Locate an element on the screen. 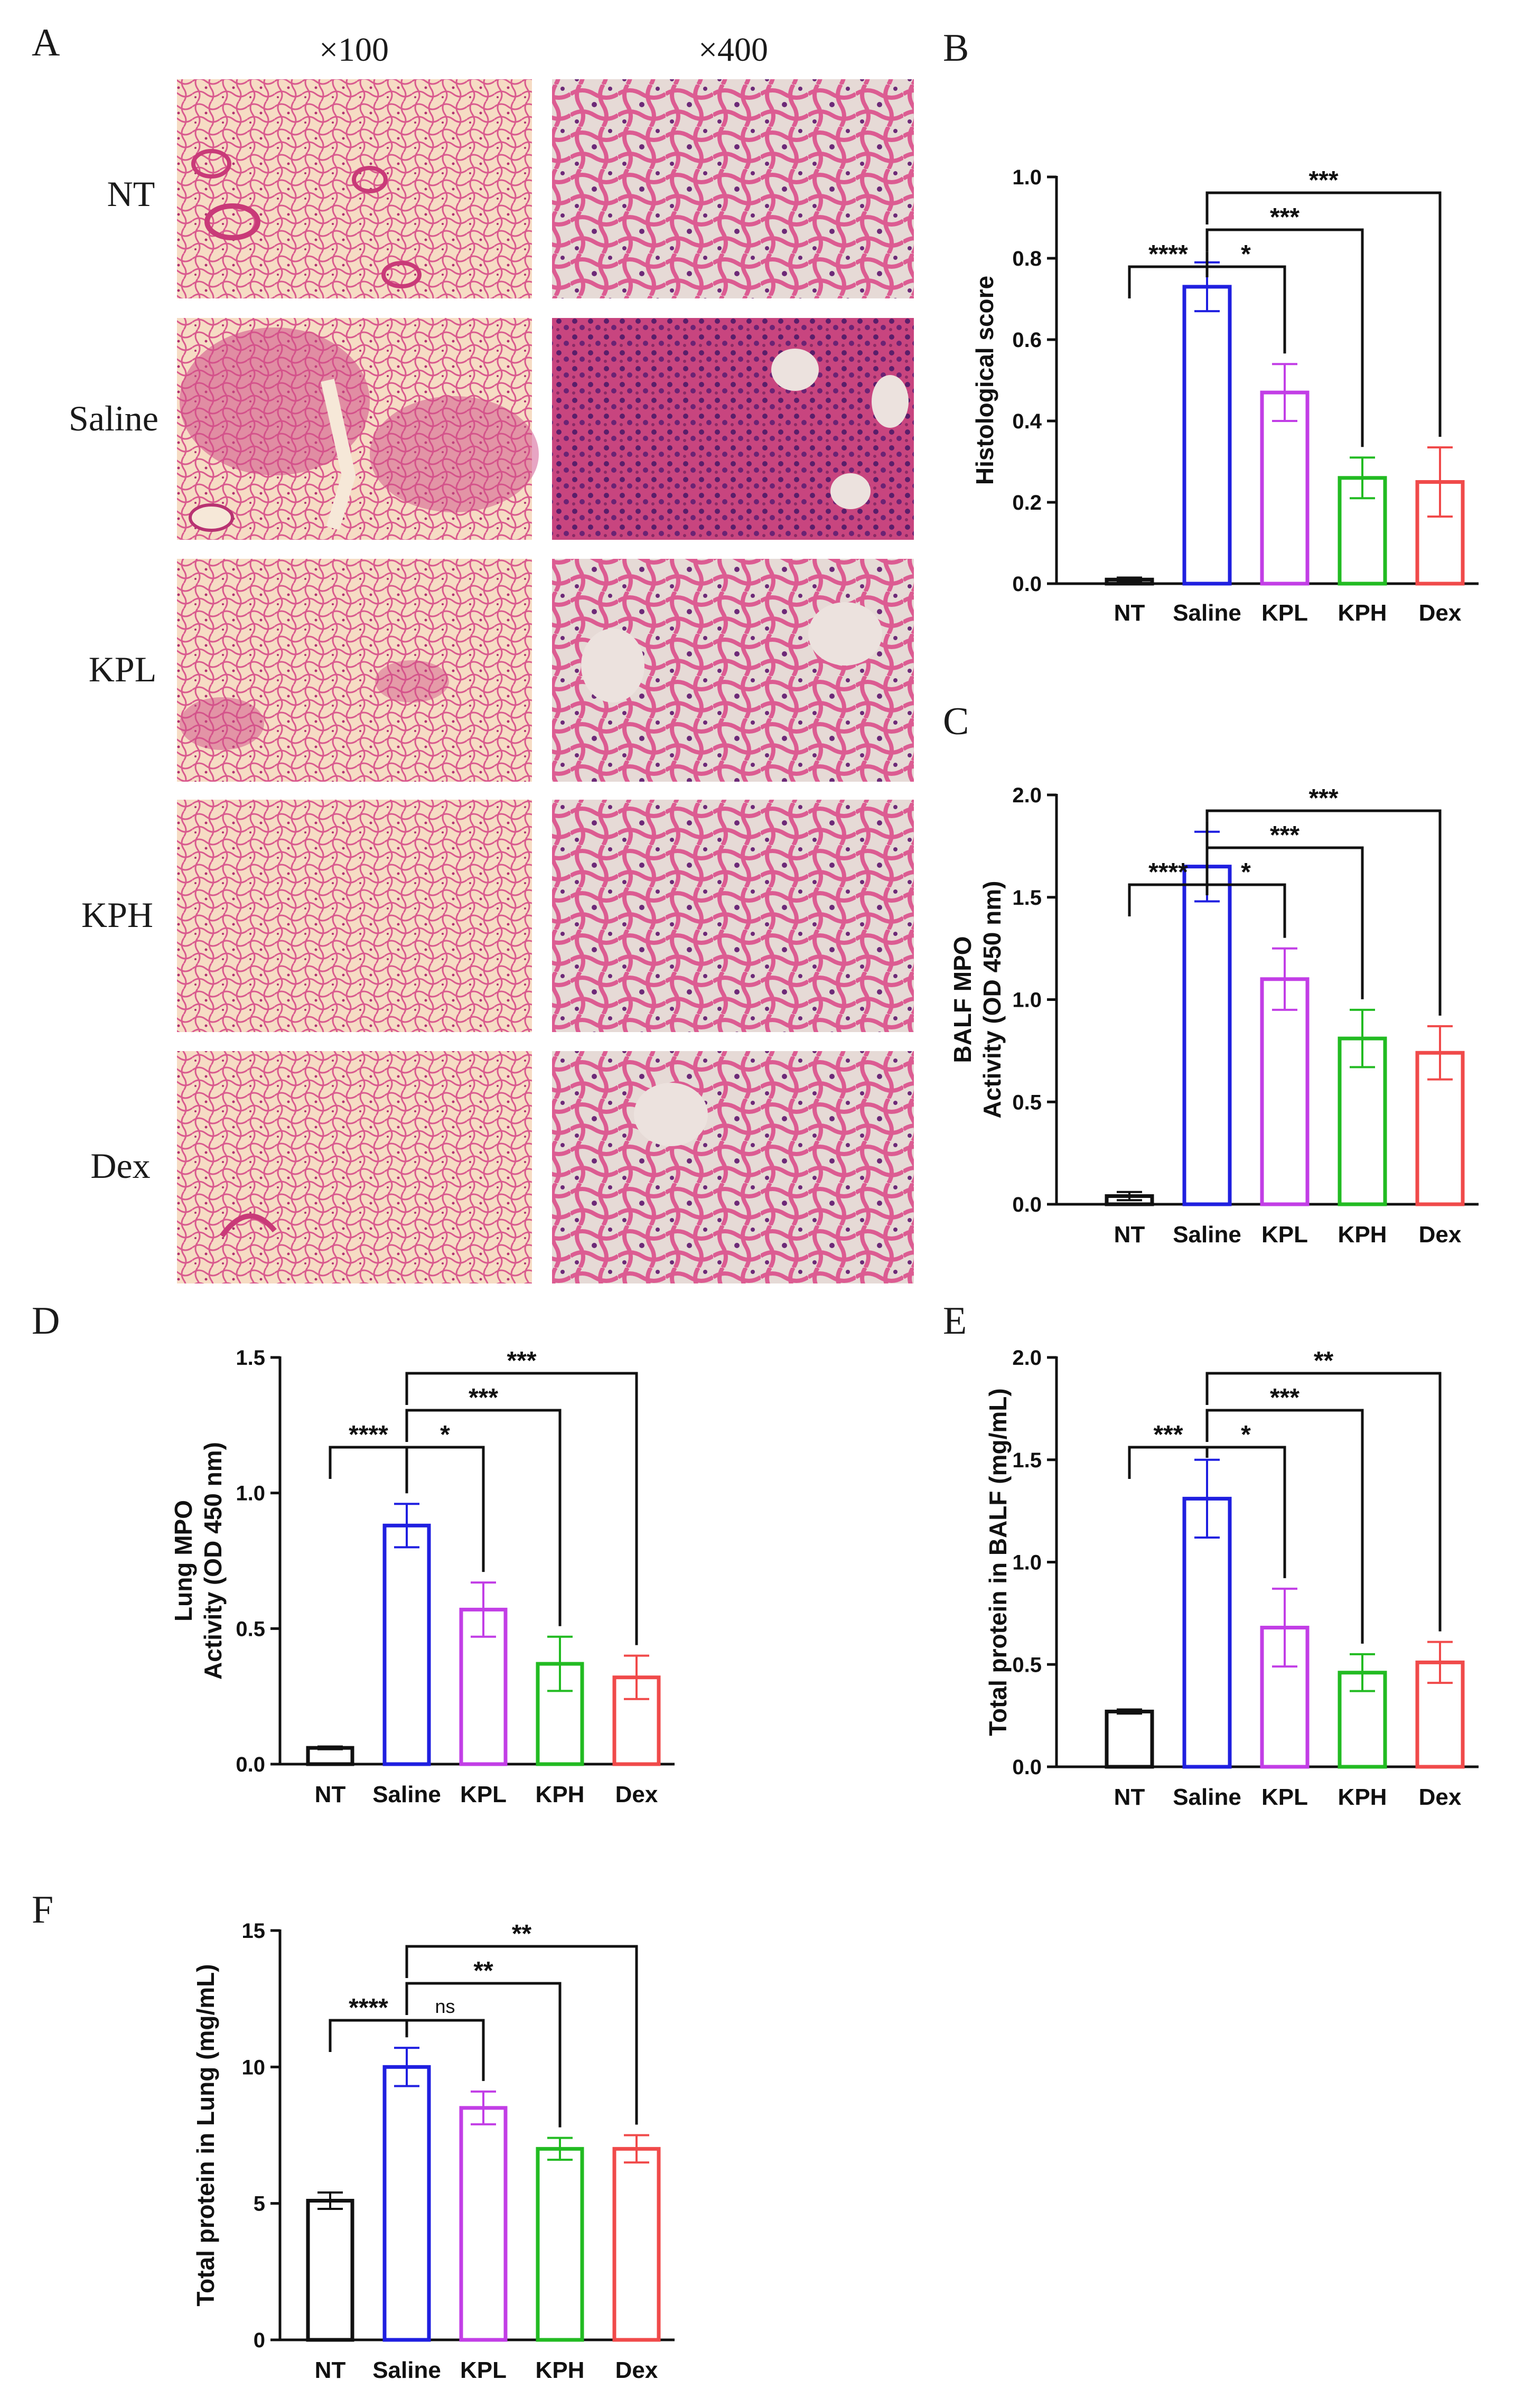 The image size is (1524, 2408). panel-letter-a: A is located at coordinates (46, 42).